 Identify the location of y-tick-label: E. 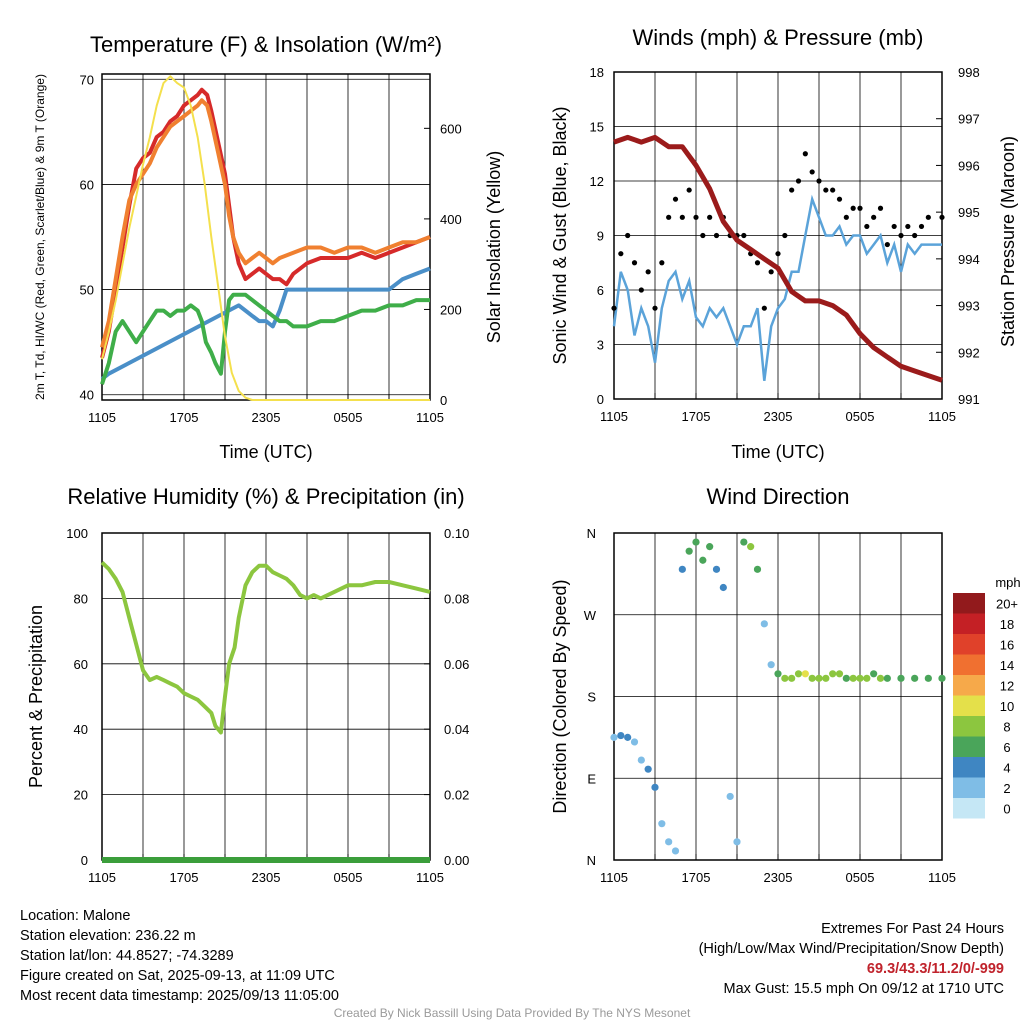
(591, 778).